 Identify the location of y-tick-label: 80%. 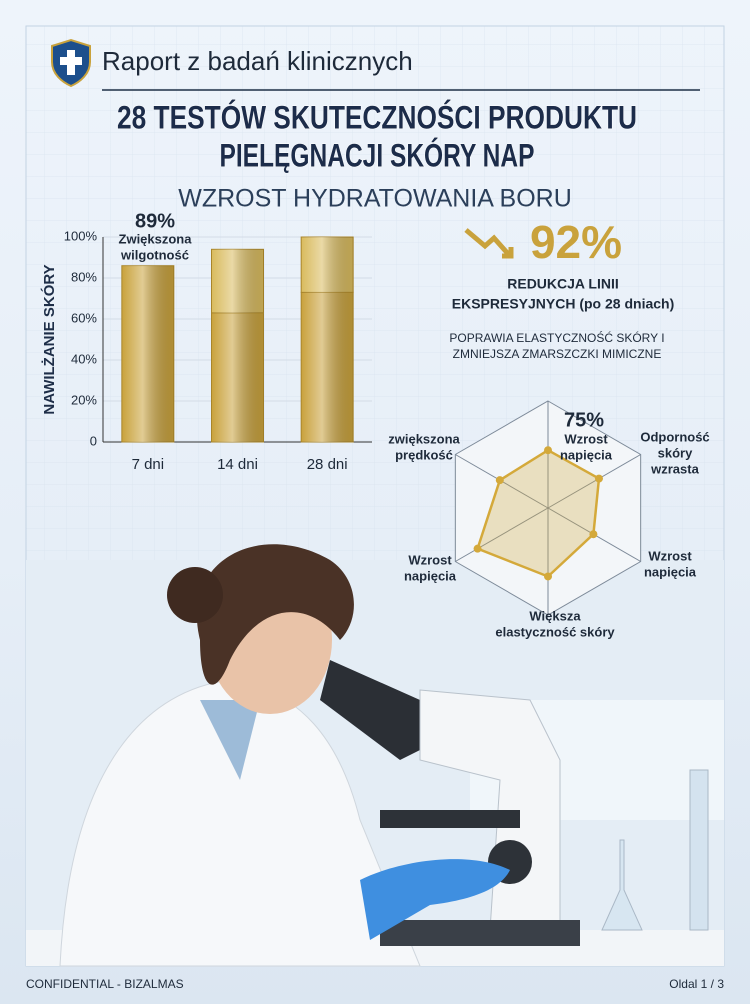
(84, 276).